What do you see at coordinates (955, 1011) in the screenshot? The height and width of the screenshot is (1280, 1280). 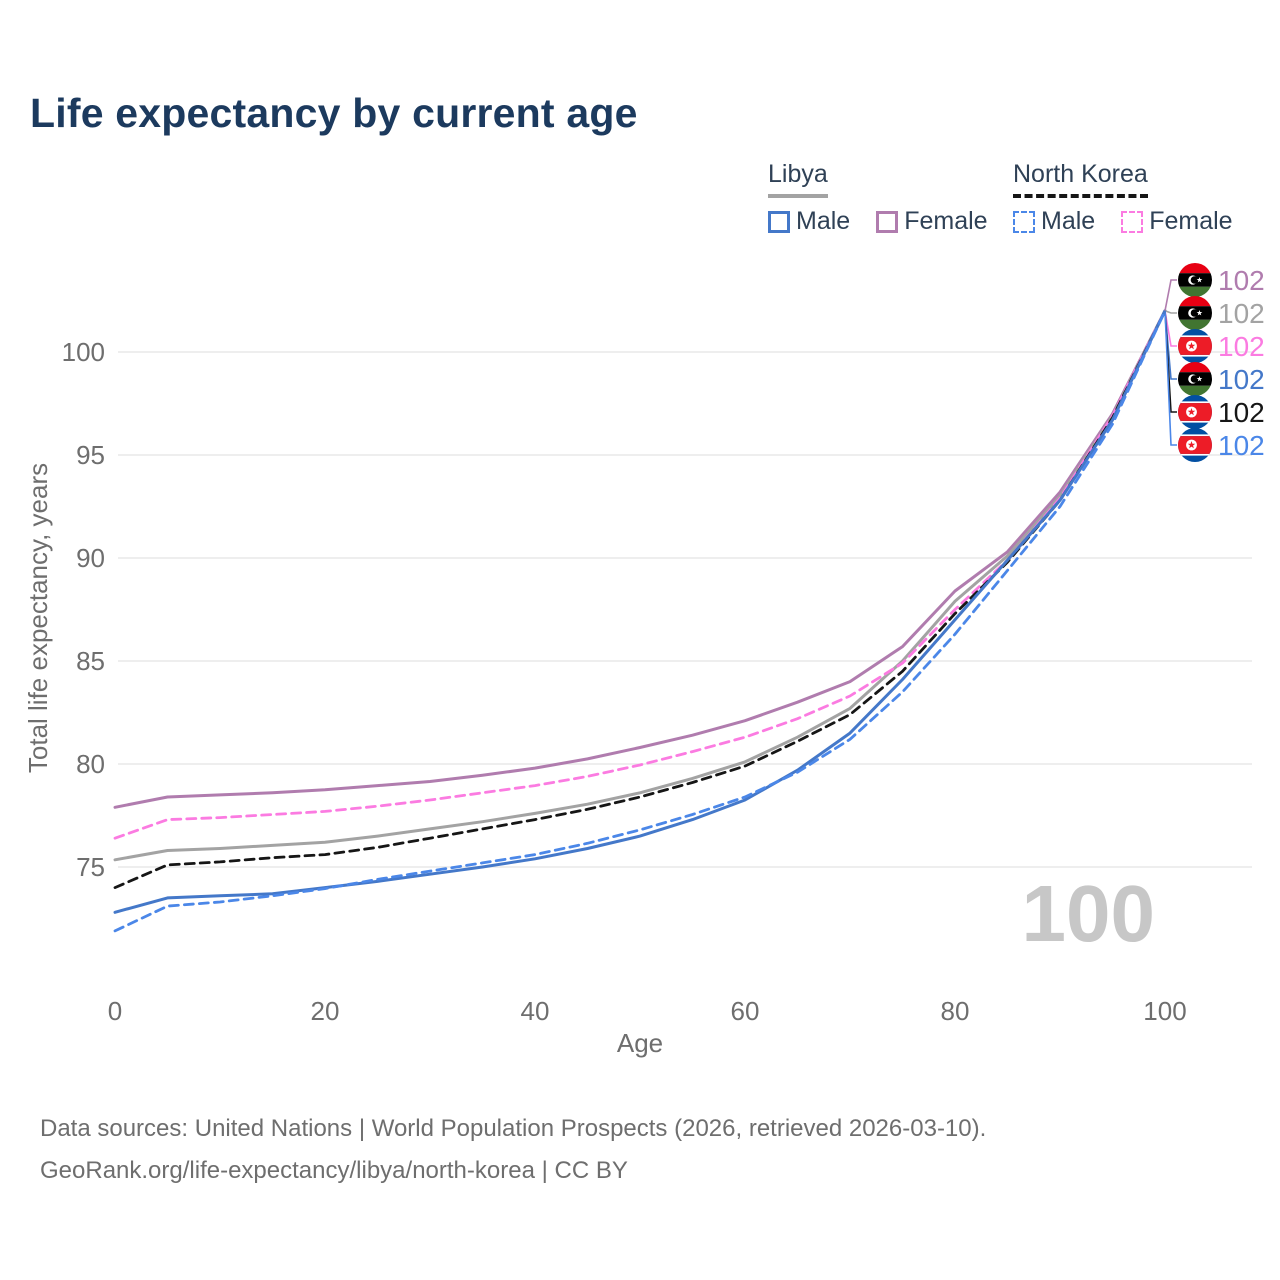 I see `x-tick-label: 80` at bounding box center [955, 1011].